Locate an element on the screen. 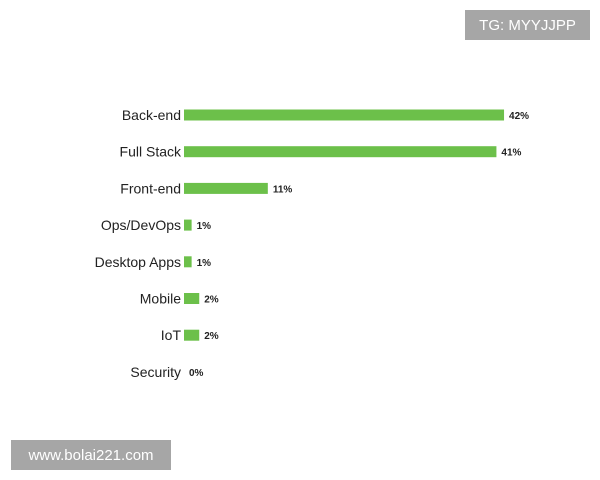 Image resolution: width=600 pixels, height=480 pixels. category-label: Back-end is located at coordinates (151, 115).